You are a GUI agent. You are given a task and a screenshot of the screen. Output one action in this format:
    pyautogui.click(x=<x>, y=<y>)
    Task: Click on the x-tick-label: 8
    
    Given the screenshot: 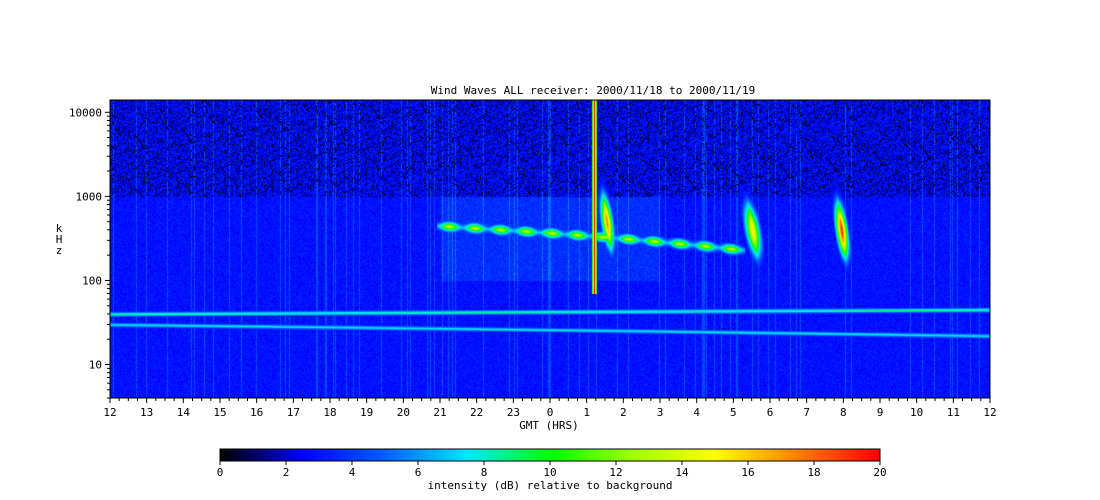 What is the action you would take?
    pyautogui.click(x=843, y=412)
    